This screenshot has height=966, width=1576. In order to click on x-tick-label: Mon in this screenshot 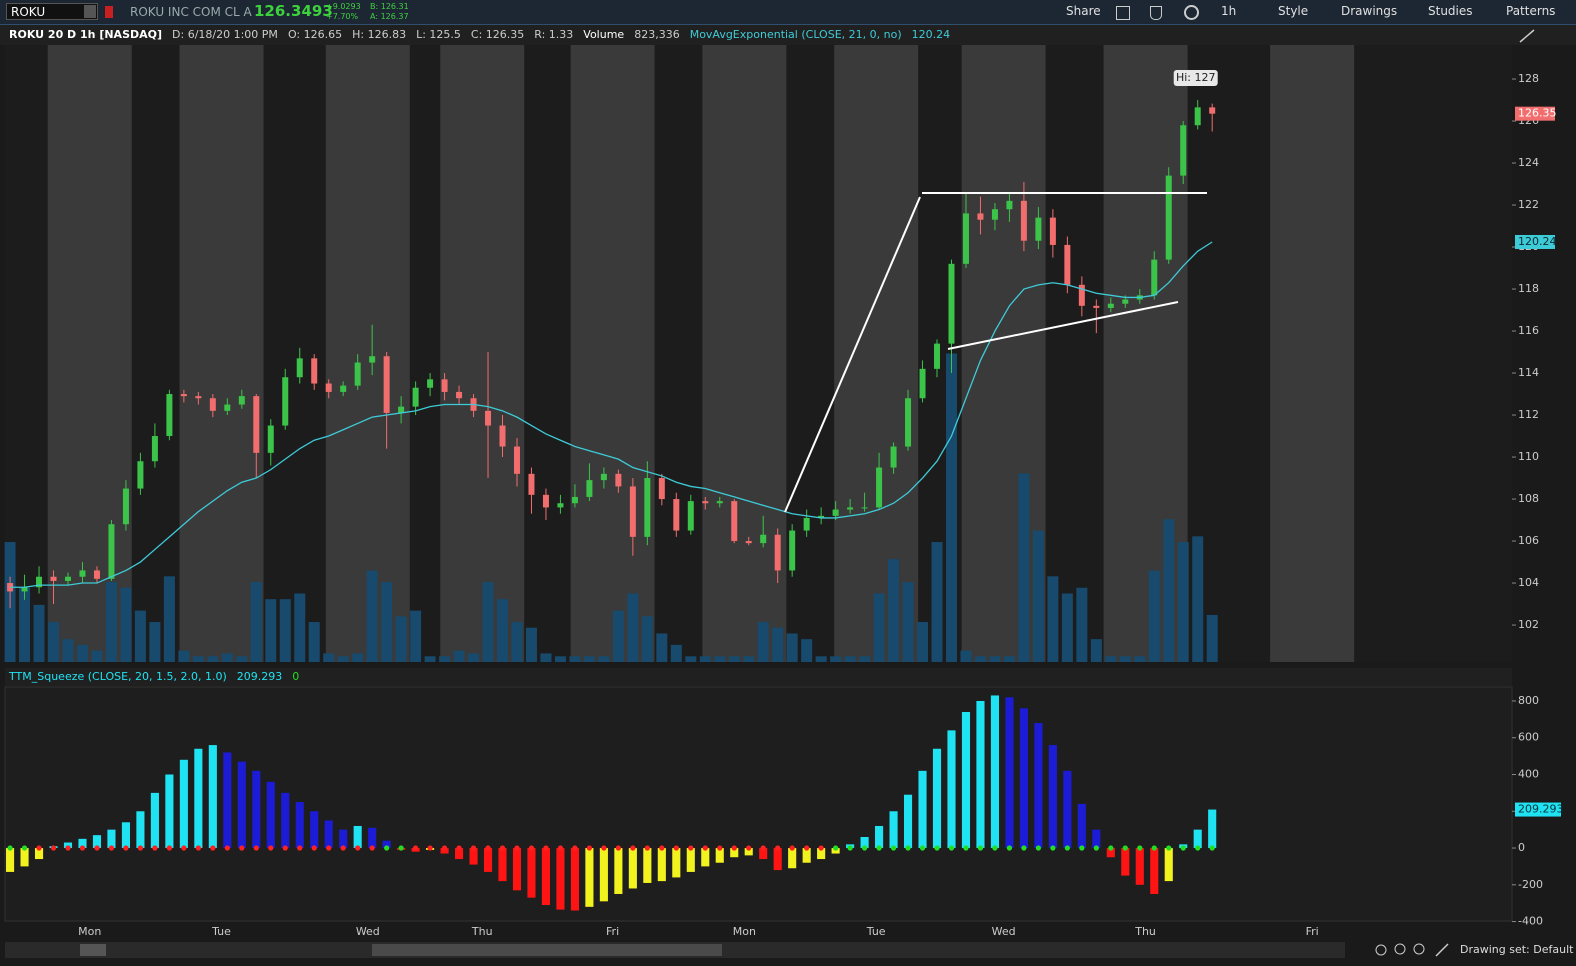, I will do `click(89, 931)`.